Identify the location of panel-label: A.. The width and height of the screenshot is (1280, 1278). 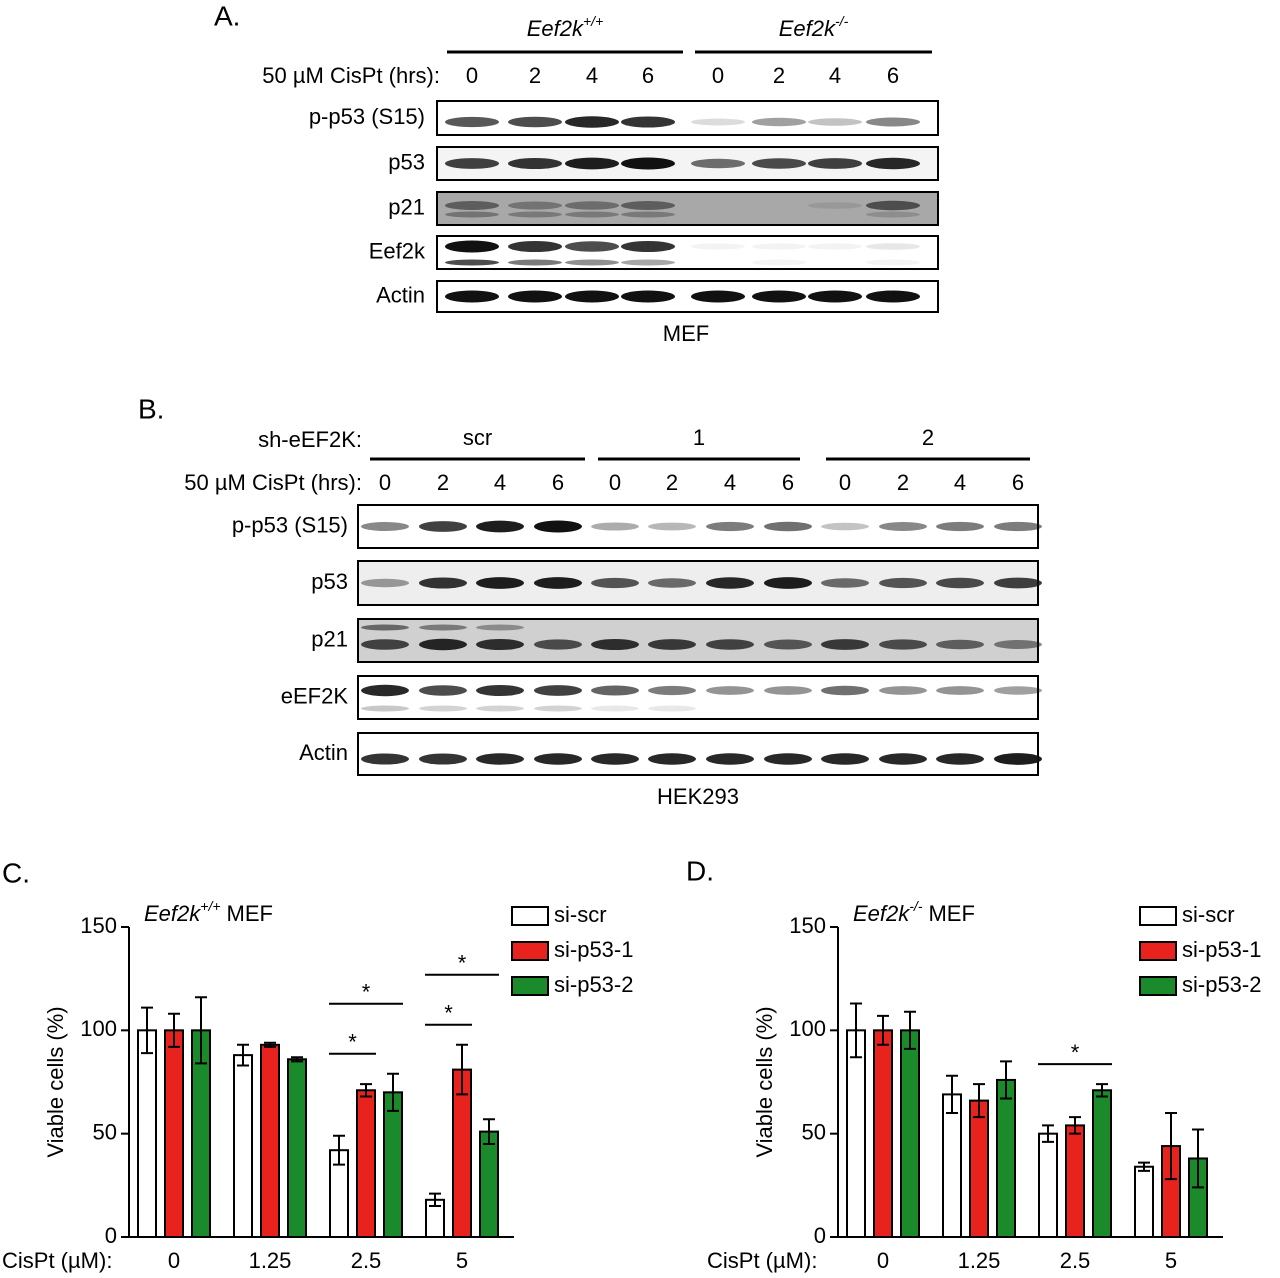
(227, 15).